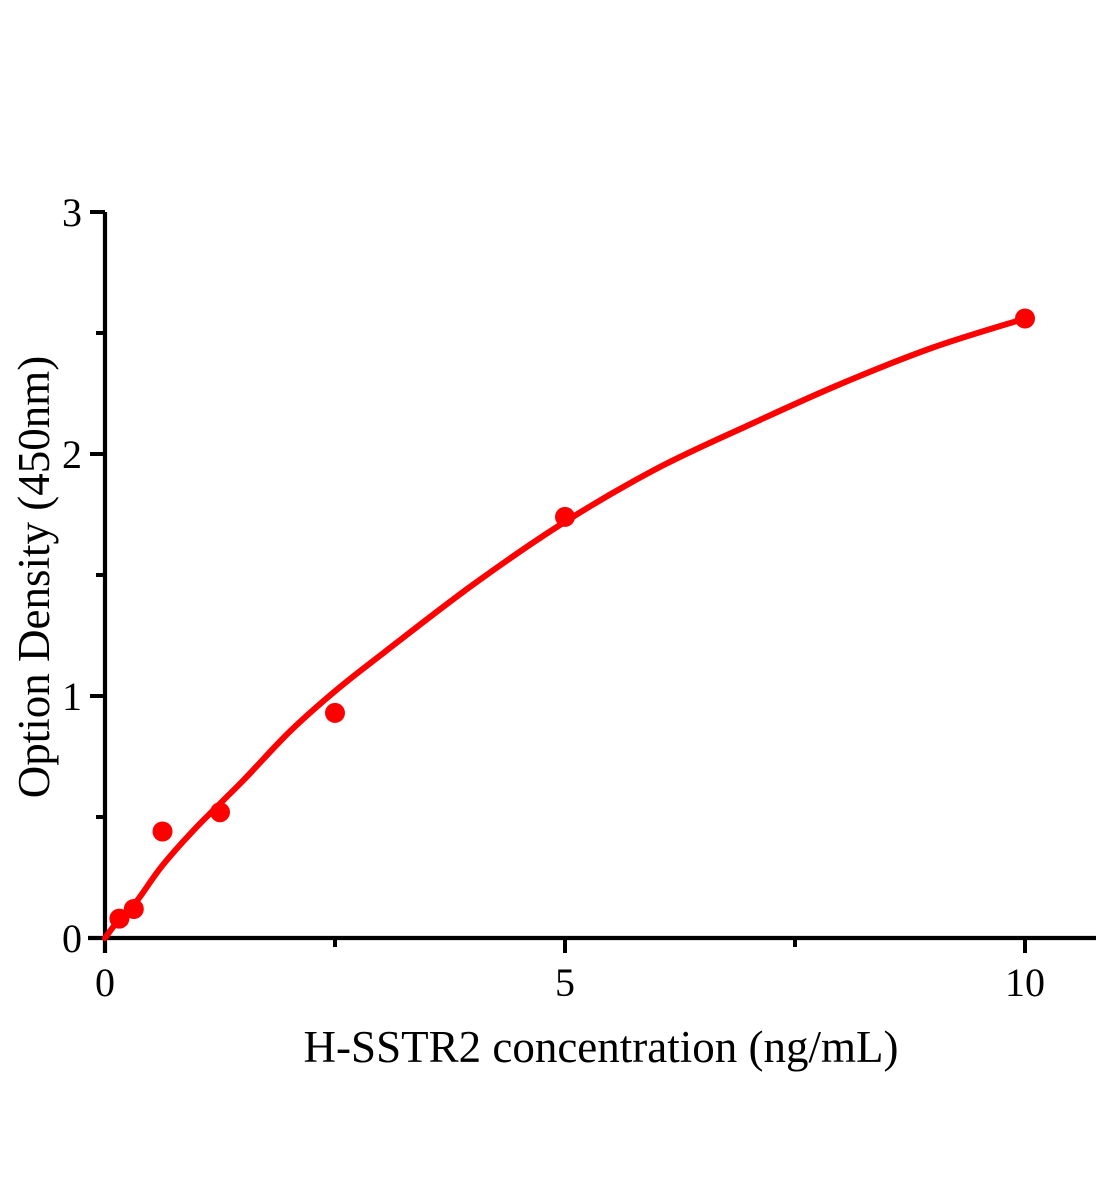 The image size is (1104, 1200). Describe the element at coordinates (72, 938) in the screenshot. I see `y-tick-label: 0` at that location.